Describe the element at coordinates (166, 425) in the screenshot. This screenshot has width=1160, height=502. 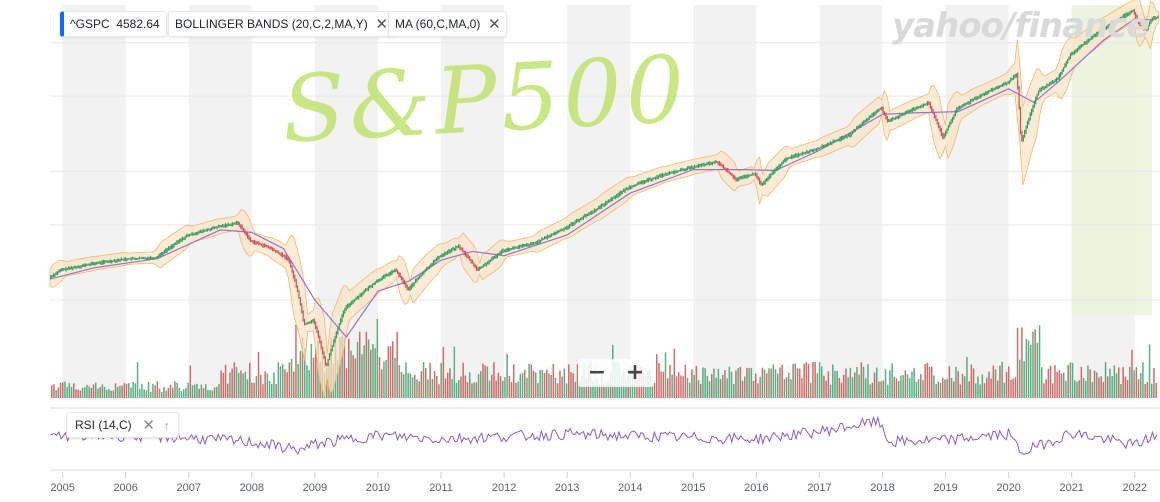
I see `move-up-icon: ↑` at that location.